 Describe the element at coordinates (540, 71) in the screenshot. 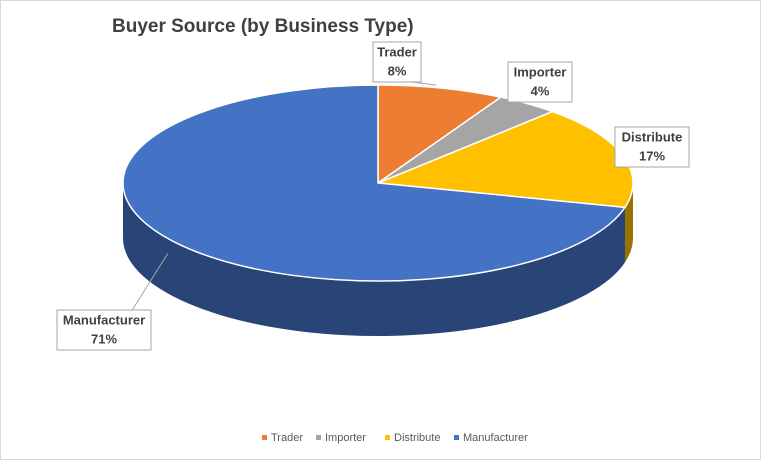

I see `label-category: Importer` at that location.